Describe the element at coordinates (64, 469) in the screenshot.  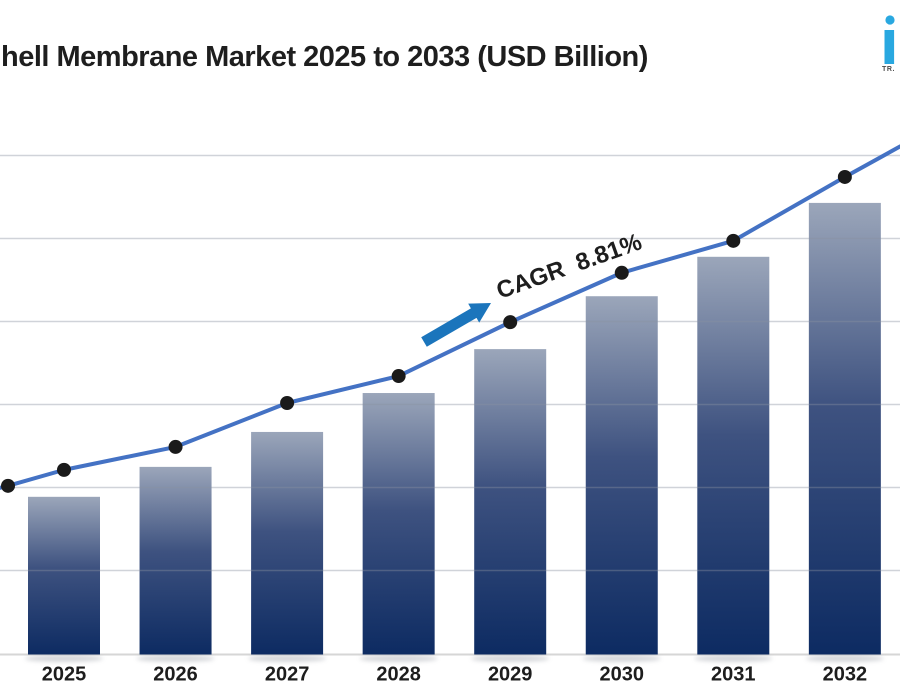
I see `data-point-2025` at that location.